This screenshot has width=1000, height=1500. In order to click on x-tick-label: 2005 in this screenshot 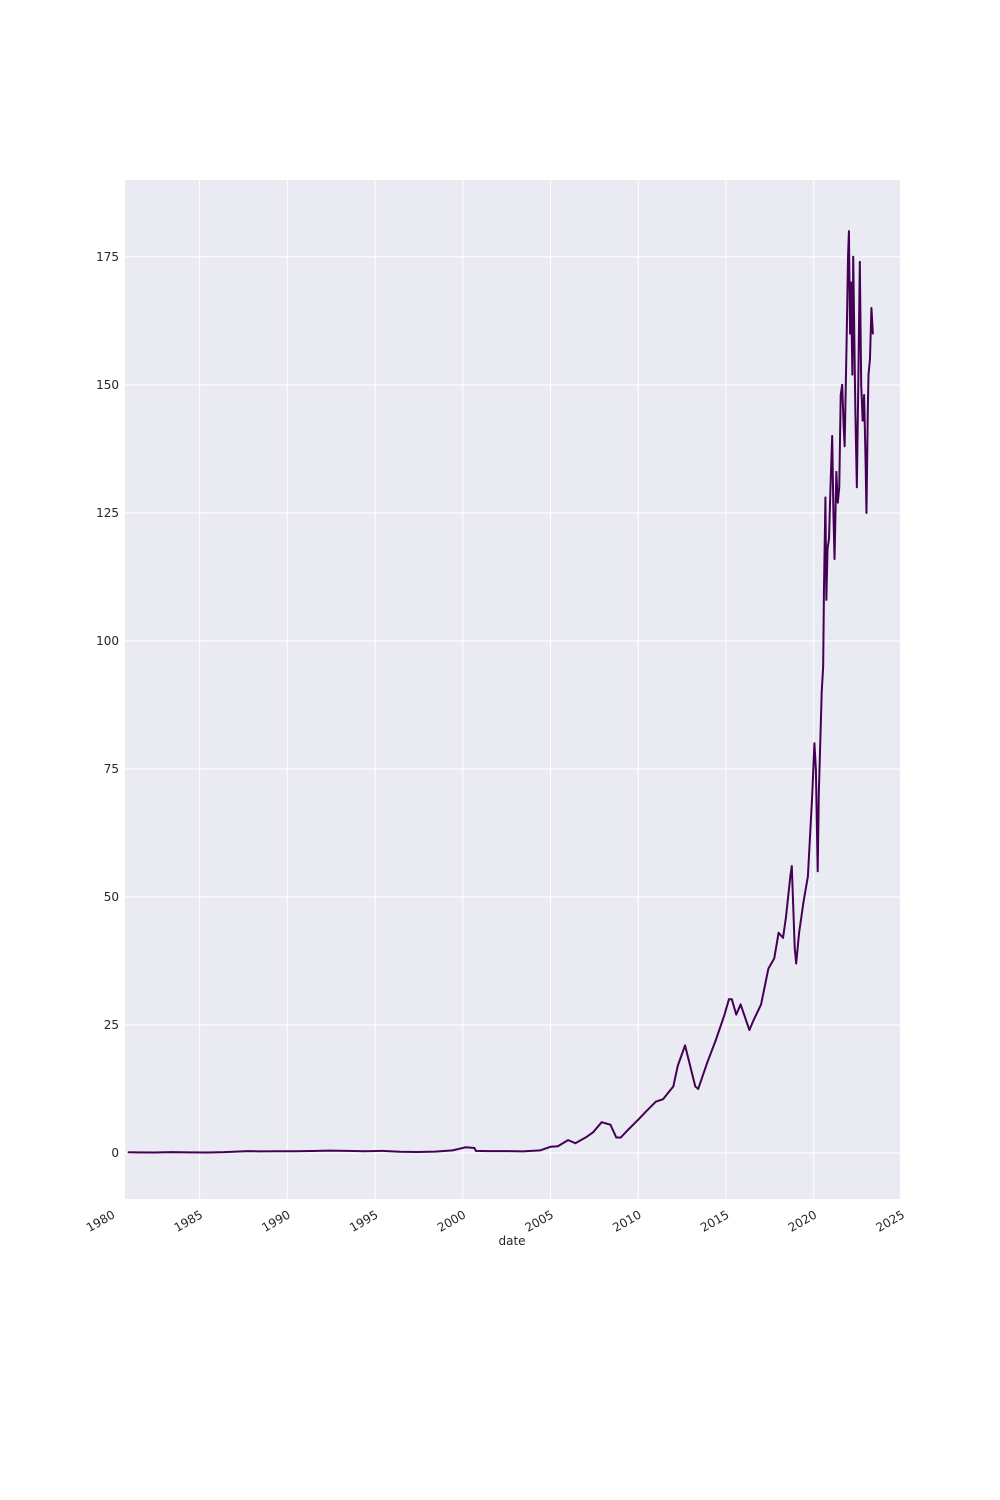, I will do `click(539, 1220)`.